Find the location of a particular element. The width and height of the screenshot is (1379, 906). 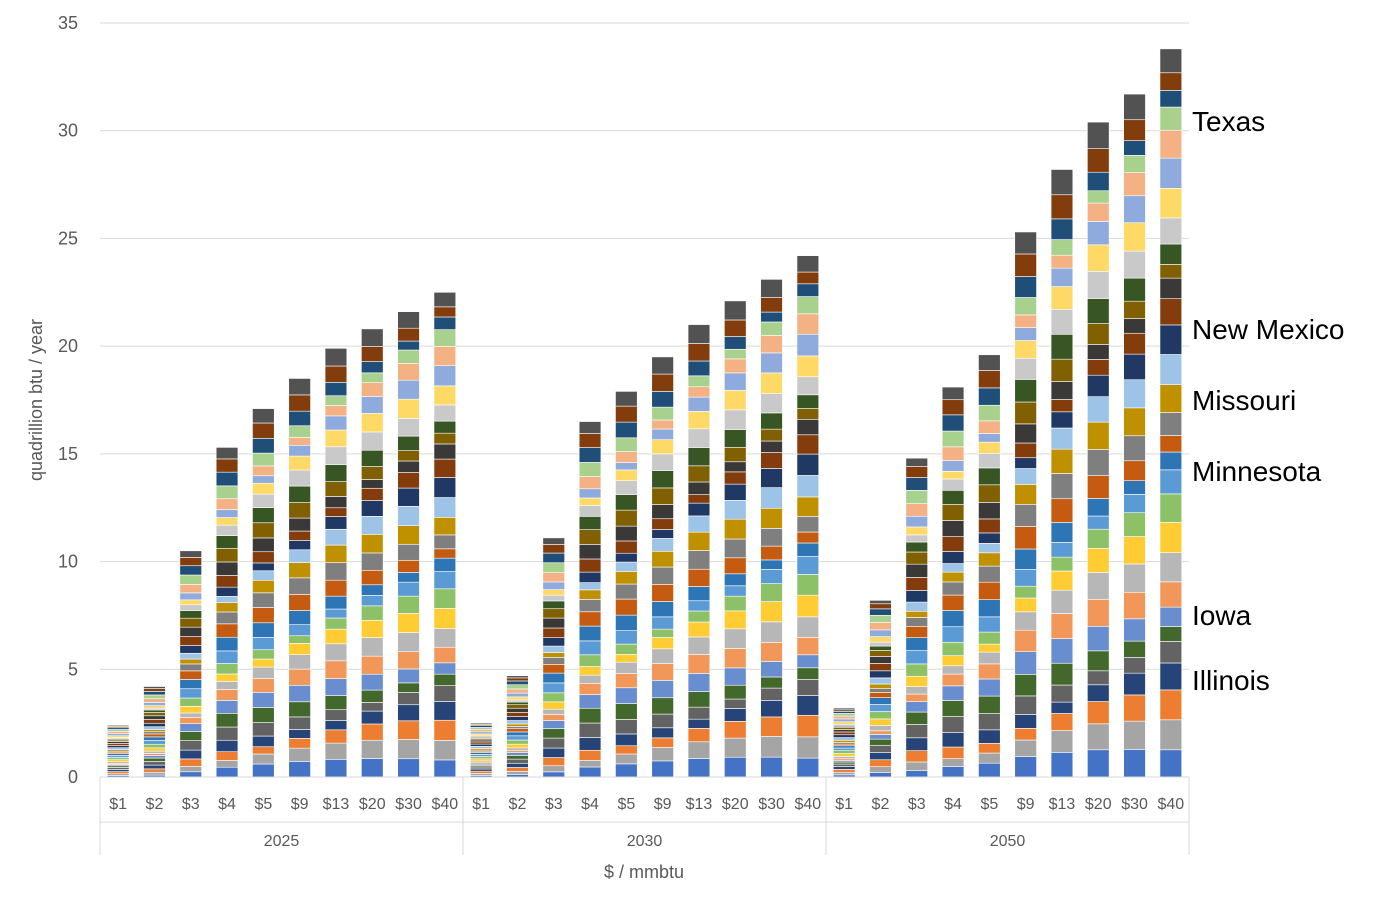

state-annotation: Illinois is located at coordinates (1231, 680).